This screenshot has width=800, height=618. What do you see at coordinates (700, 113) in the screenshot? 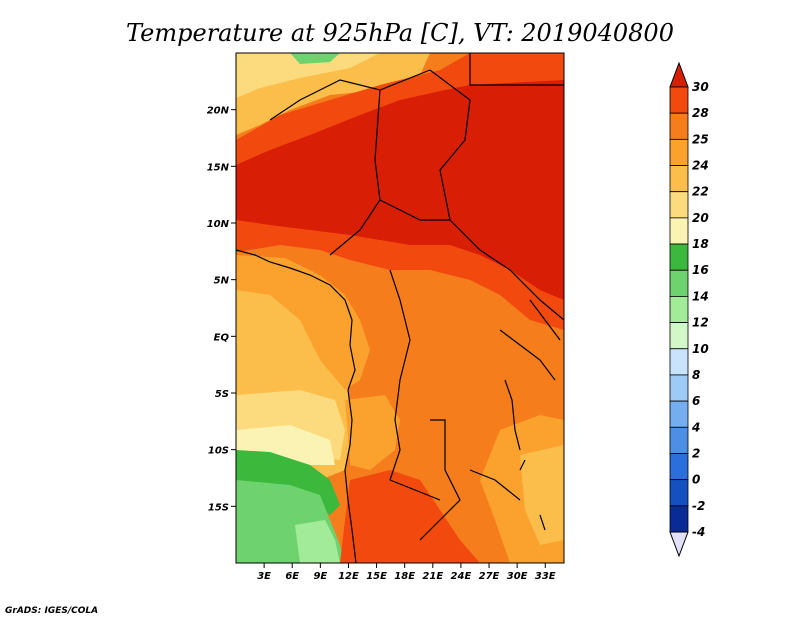
I see `colorbar-label: 28` at bounding box center [700, 113].